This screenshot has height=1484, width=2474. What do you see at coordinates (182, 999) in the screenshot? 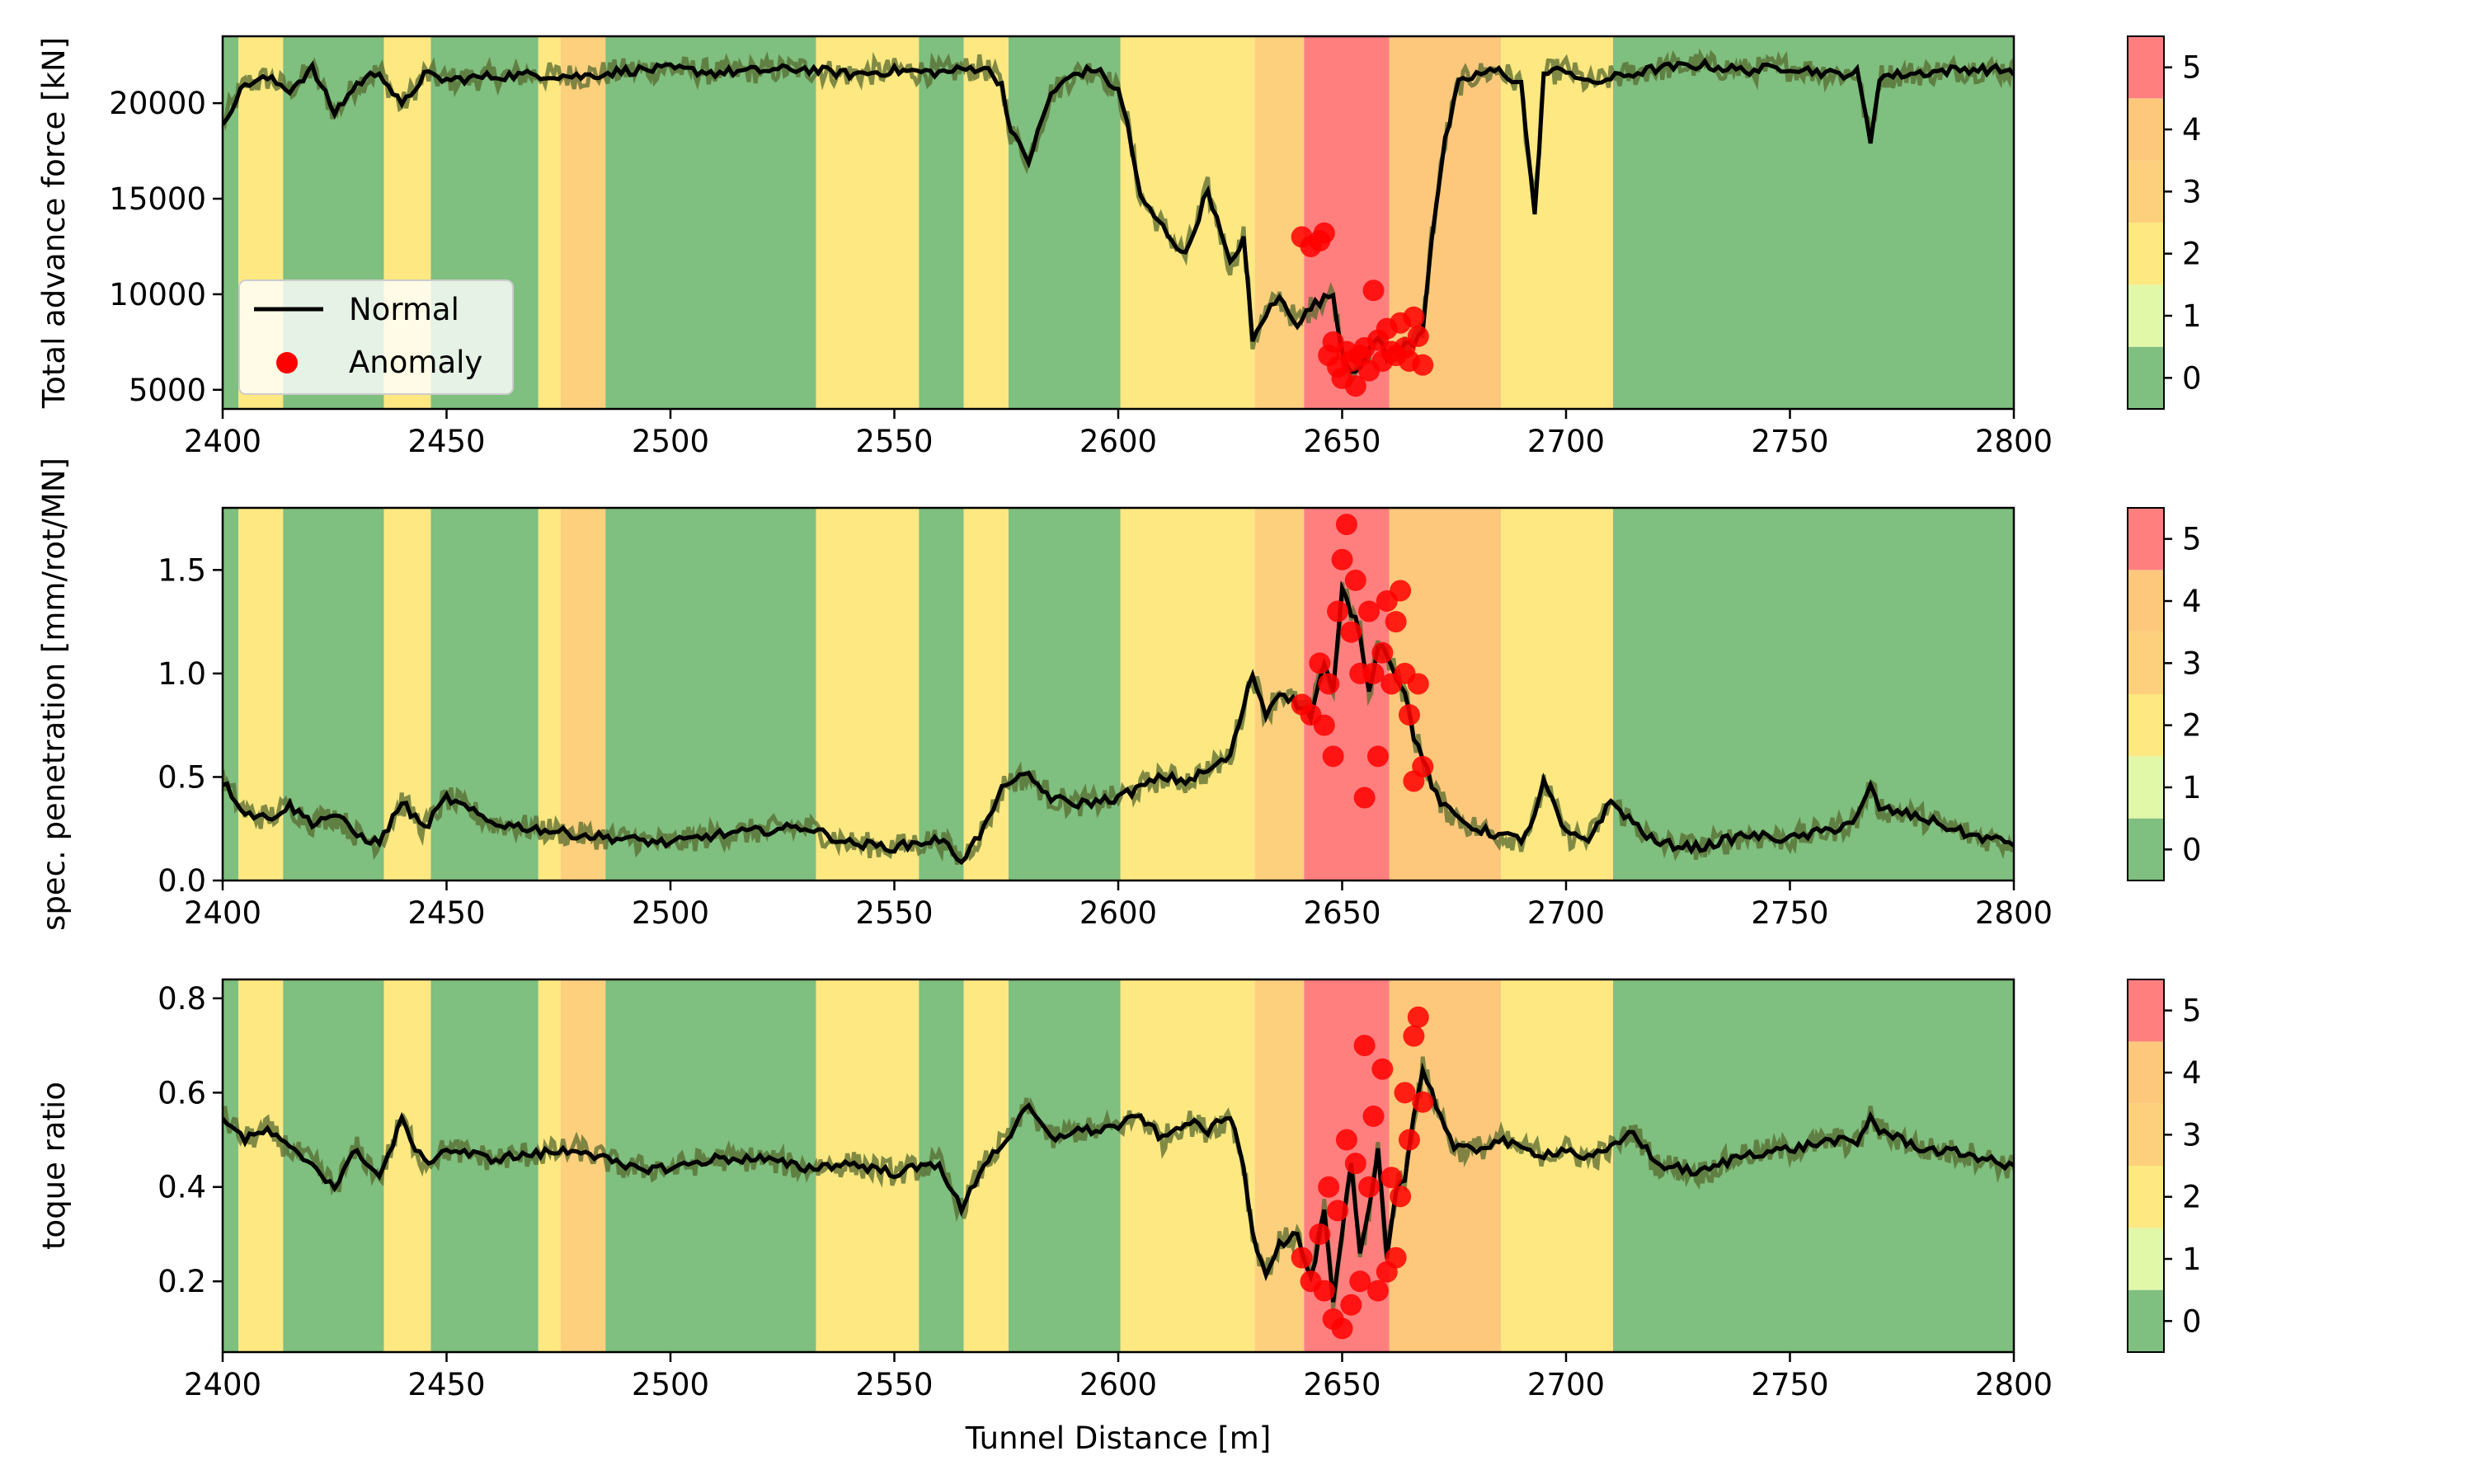
I see `y-tick-label: 0.8` at bounding box center [182, 999].